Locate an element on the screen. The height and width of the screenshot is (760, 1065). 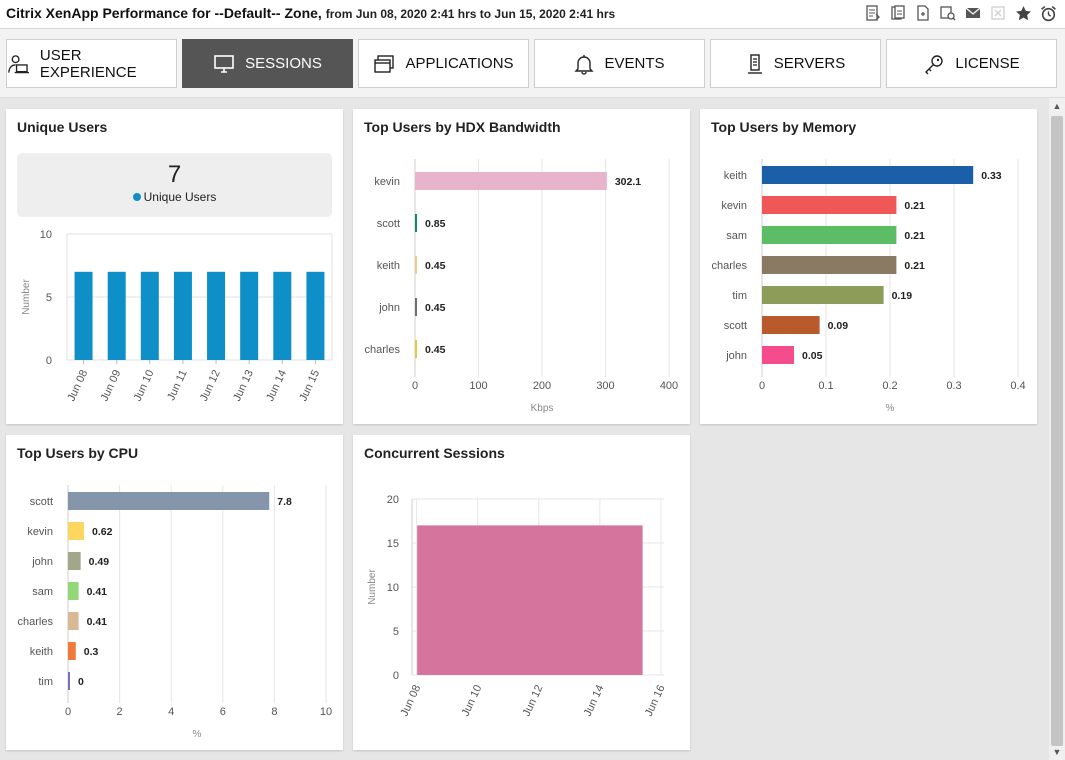
x-tick-label: 10 is located at coordinates (326, 712).